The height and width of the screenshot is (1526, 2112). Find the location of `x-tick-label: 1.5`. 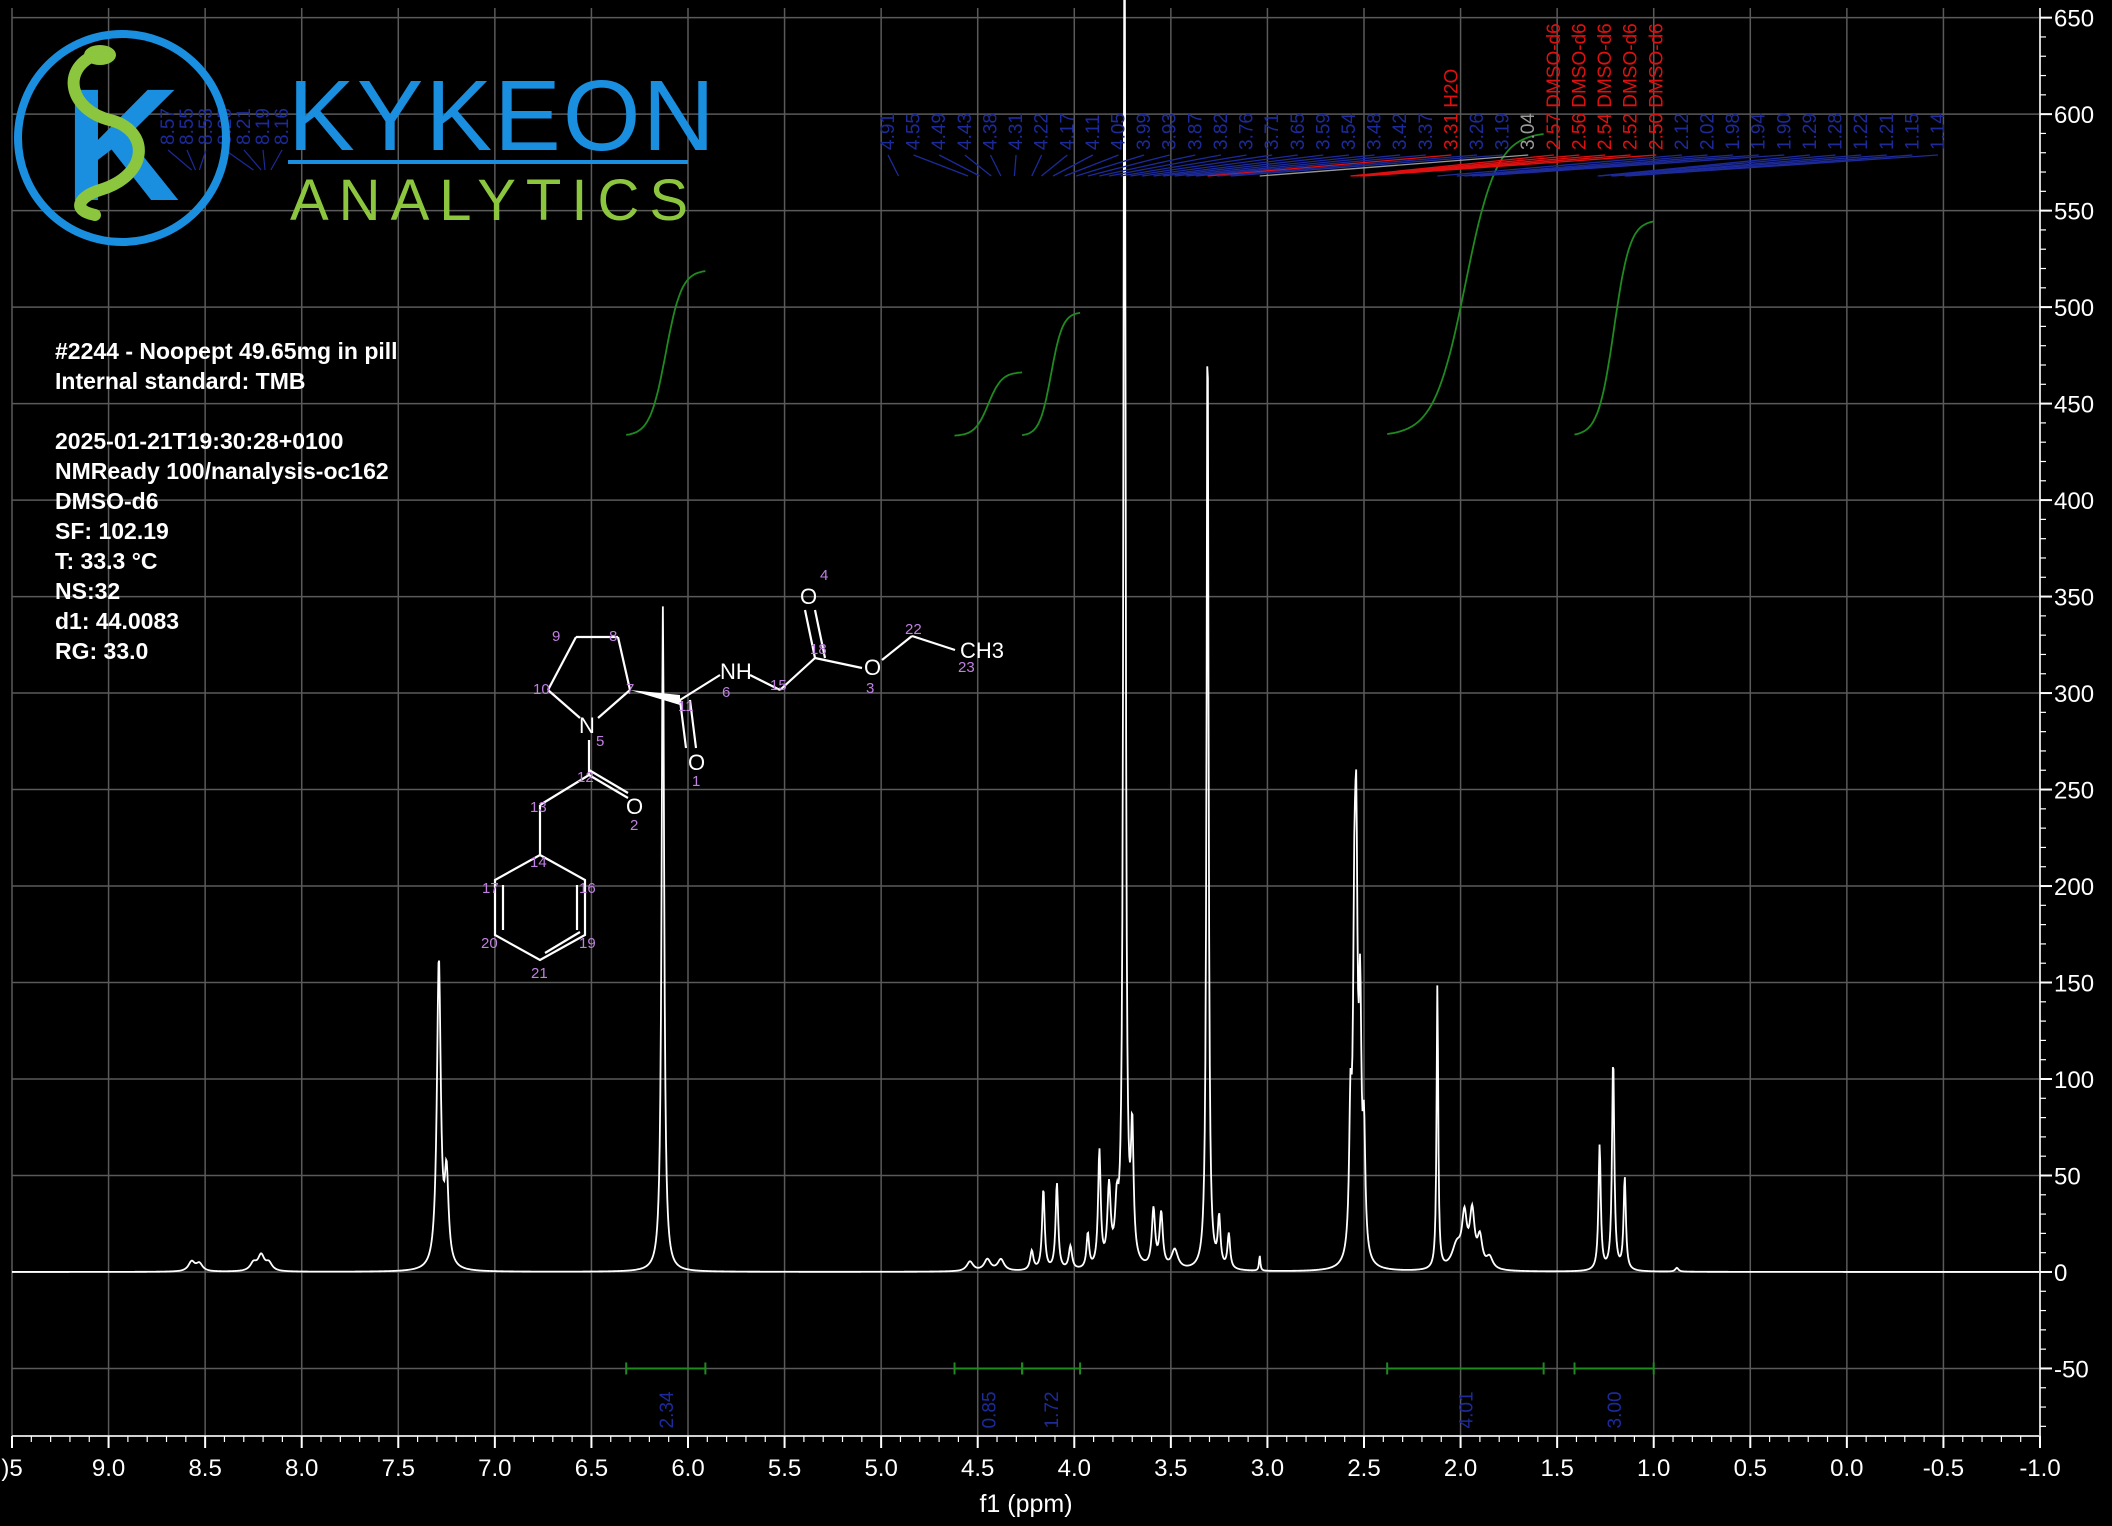

x-tick-label: 1.5 is located at coordinates (1556, 1468).